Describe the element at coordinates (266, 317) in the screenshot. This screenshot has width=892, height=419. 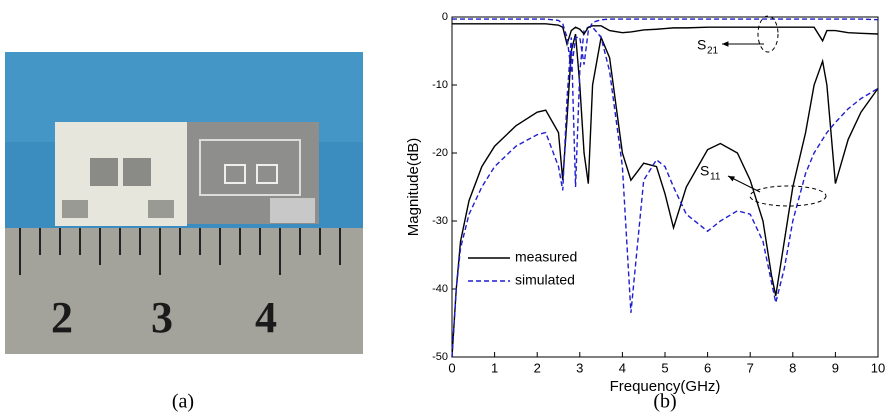
I see `ruler-label: 4` at that location.